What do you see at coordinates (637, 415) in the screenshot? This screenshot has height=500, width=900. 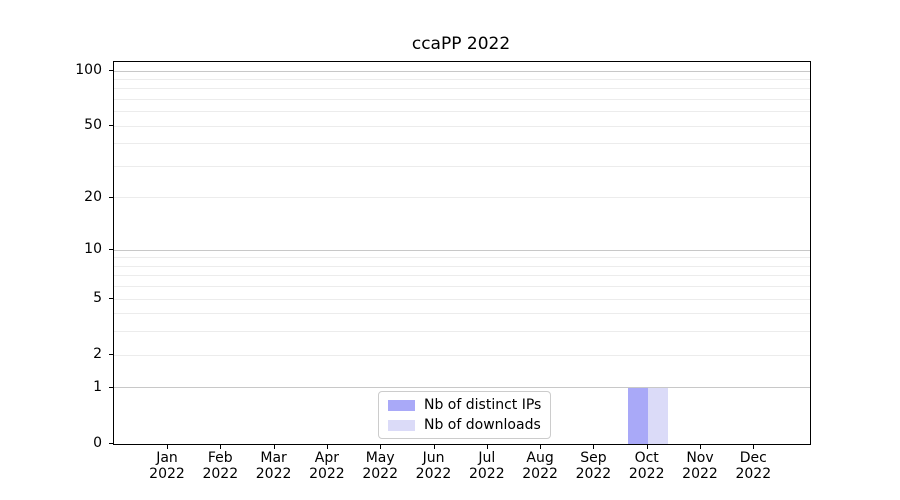 I see `bar-distinct-ips-oct` at bounding box center [637, 415].